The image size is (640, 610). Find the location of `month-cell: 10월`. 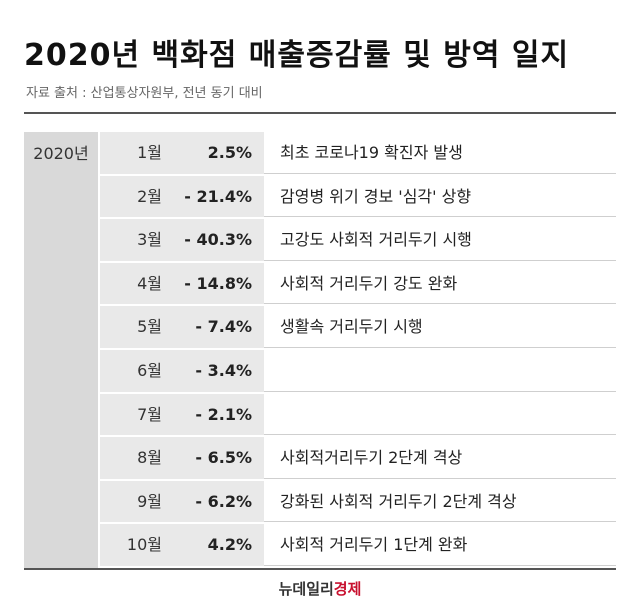

month-cell: 10월 is located at coordinates (144, 545).